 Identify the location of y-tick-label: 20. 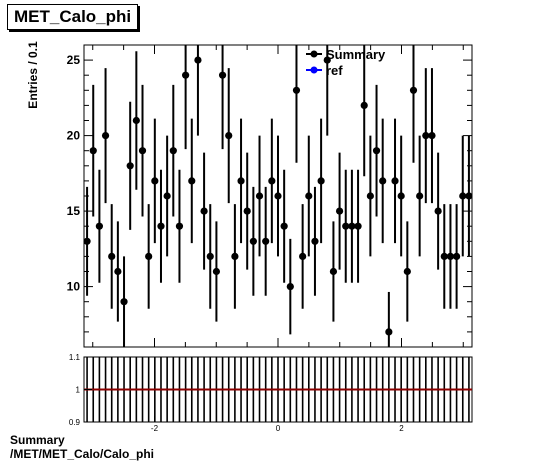
(74, 136).